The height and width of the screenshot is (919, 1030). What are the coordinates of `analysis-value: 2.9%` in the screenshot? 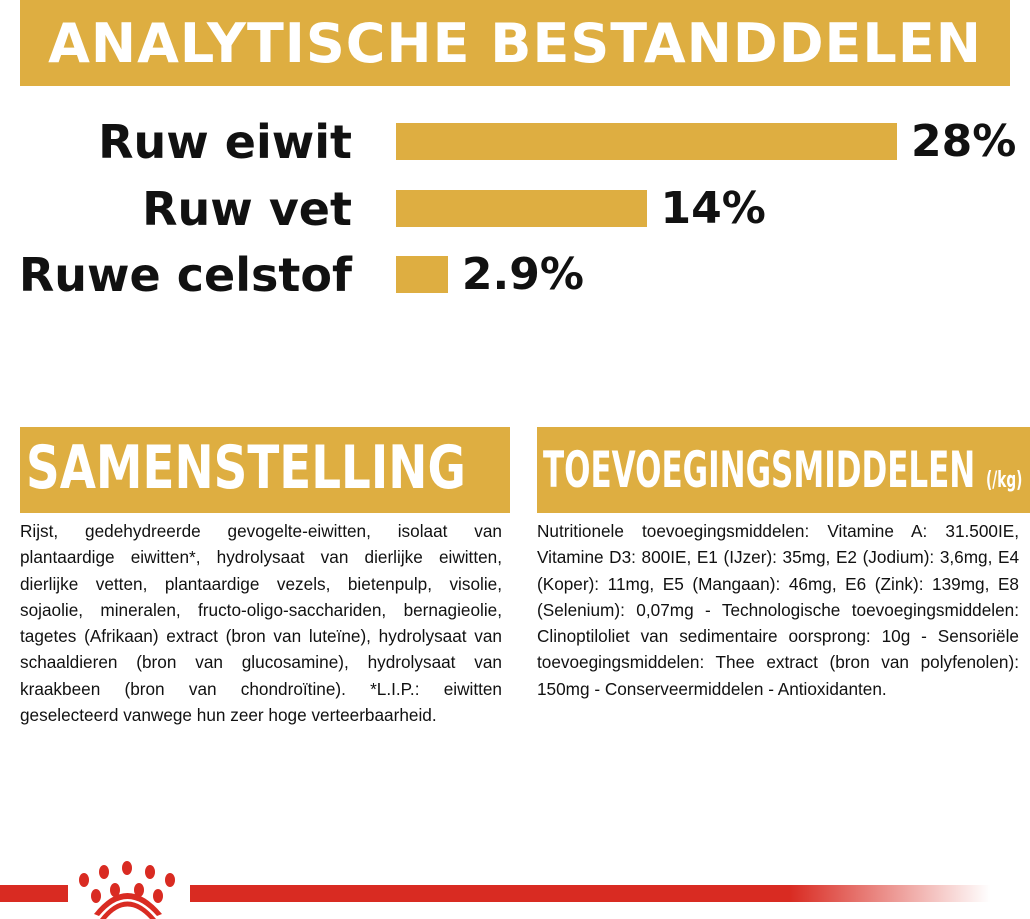 It's located at (522, 274).